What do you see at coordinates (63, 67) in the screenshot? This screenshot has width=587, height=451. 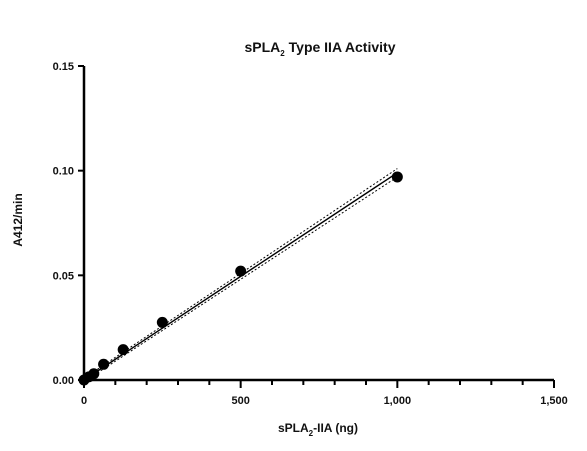 I see `y-tick-label: 0.15` at bounding box center [63, 67].